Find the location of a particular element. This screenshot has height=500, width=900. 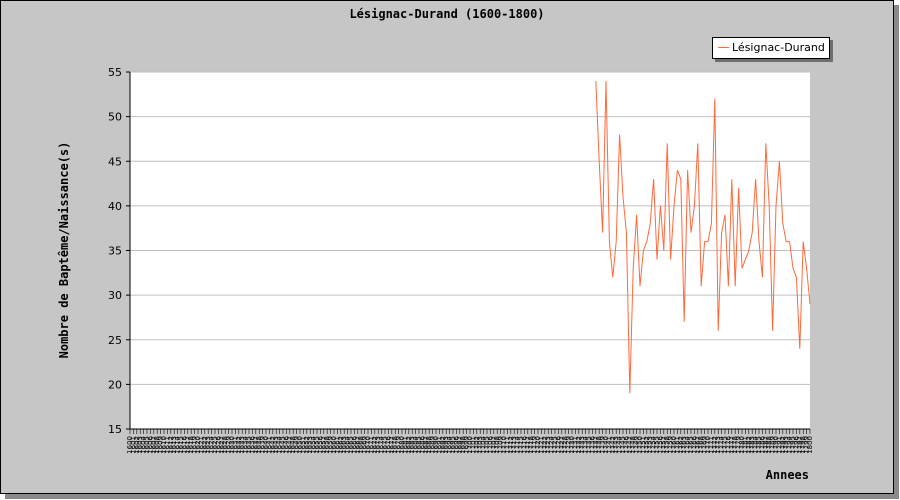

x-tick-label: 1614 is located at coordinates (178, 444).